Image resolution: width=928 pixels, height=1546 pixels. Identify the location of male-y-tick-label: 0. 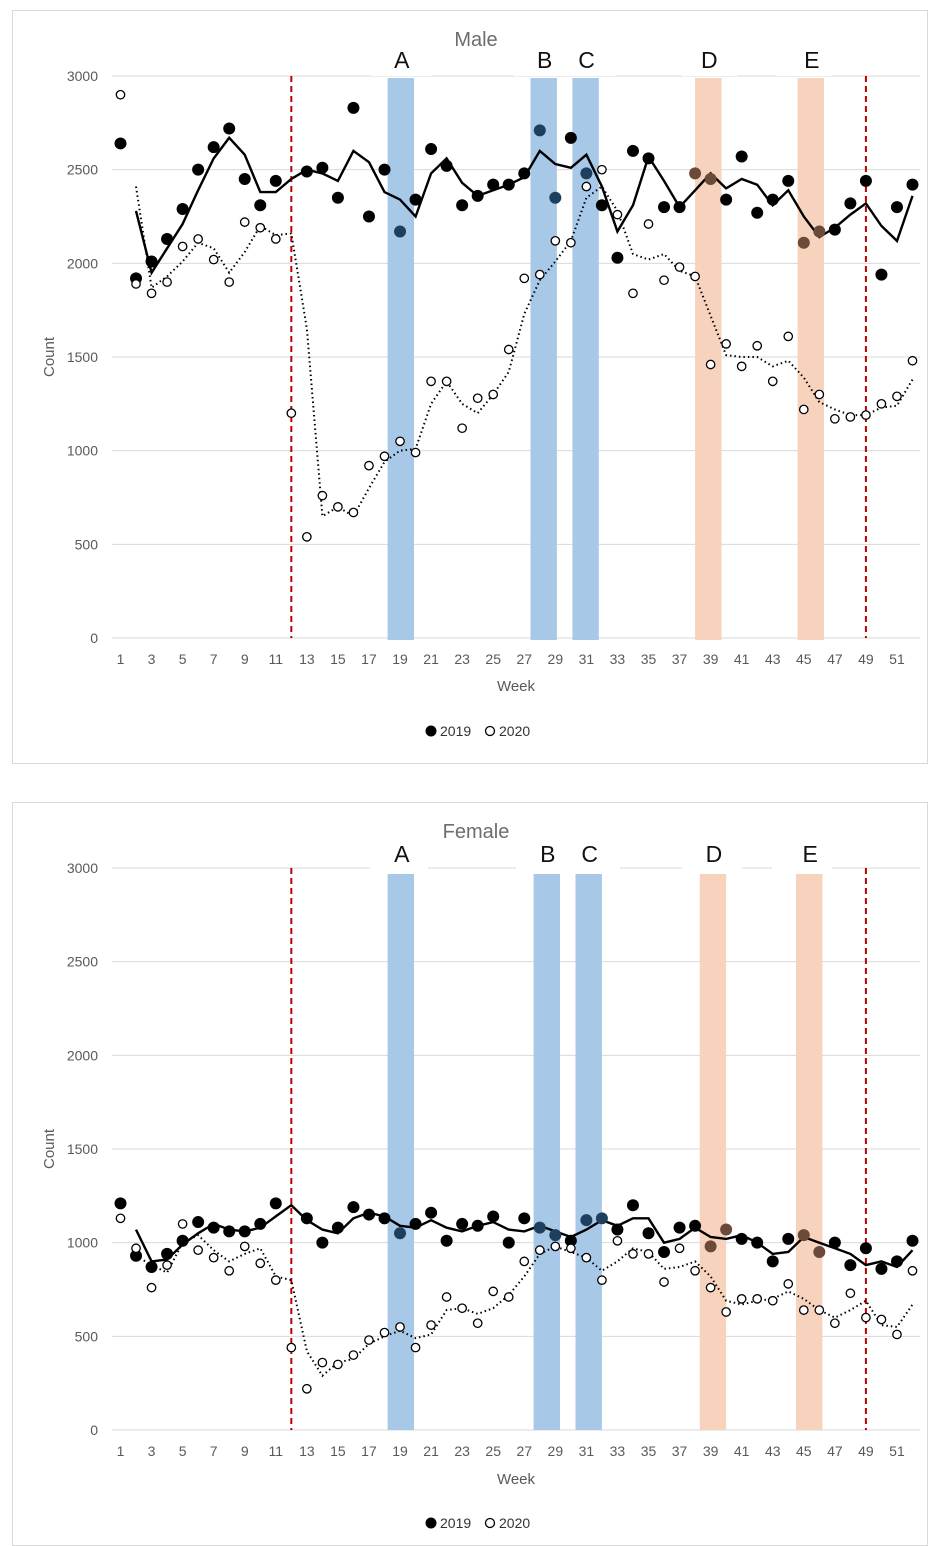
(94, 638).